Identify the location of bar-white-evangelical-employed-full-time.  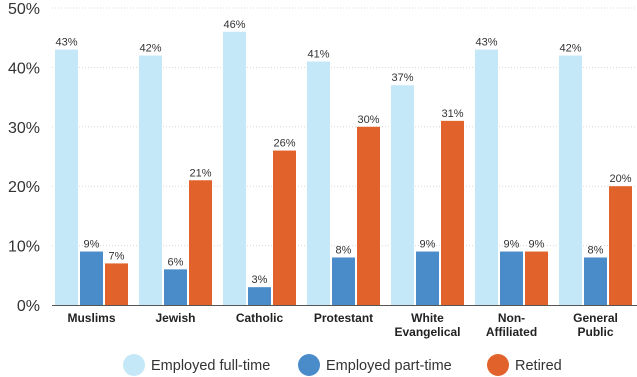
(402, 195).